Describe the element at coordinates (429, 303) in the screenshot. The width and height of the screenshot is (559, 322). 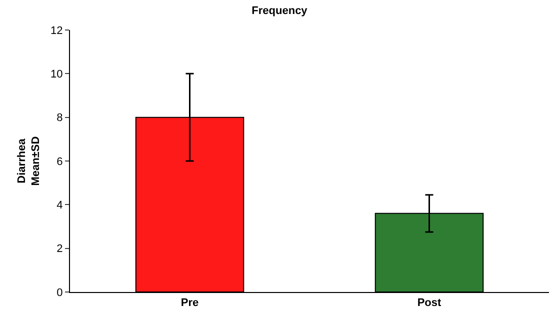
I see `x-tick-label: Post` at that location.